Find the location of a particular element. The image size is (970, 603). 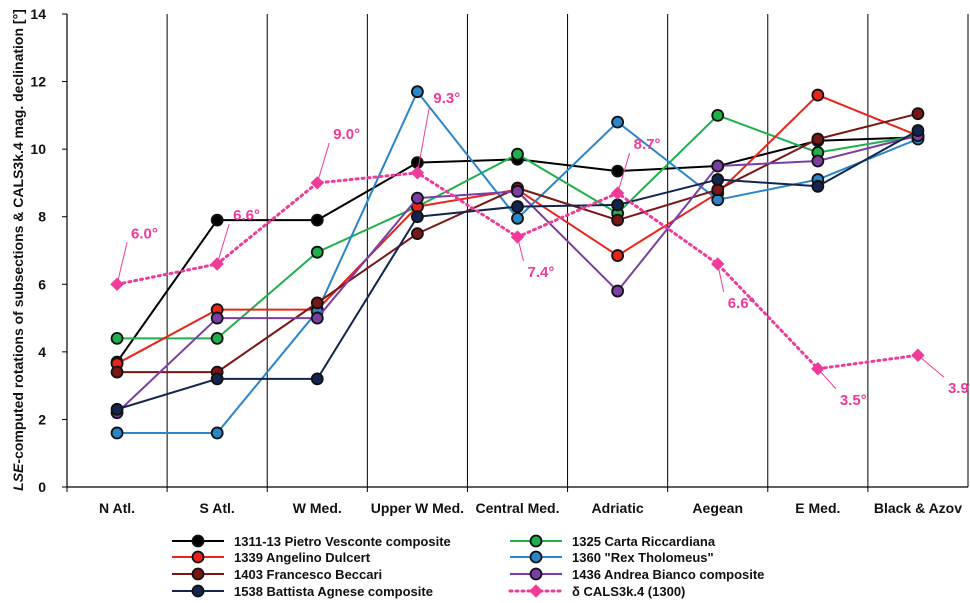

x-tick-label: Black & Azov is located at coordinates (918, 508).